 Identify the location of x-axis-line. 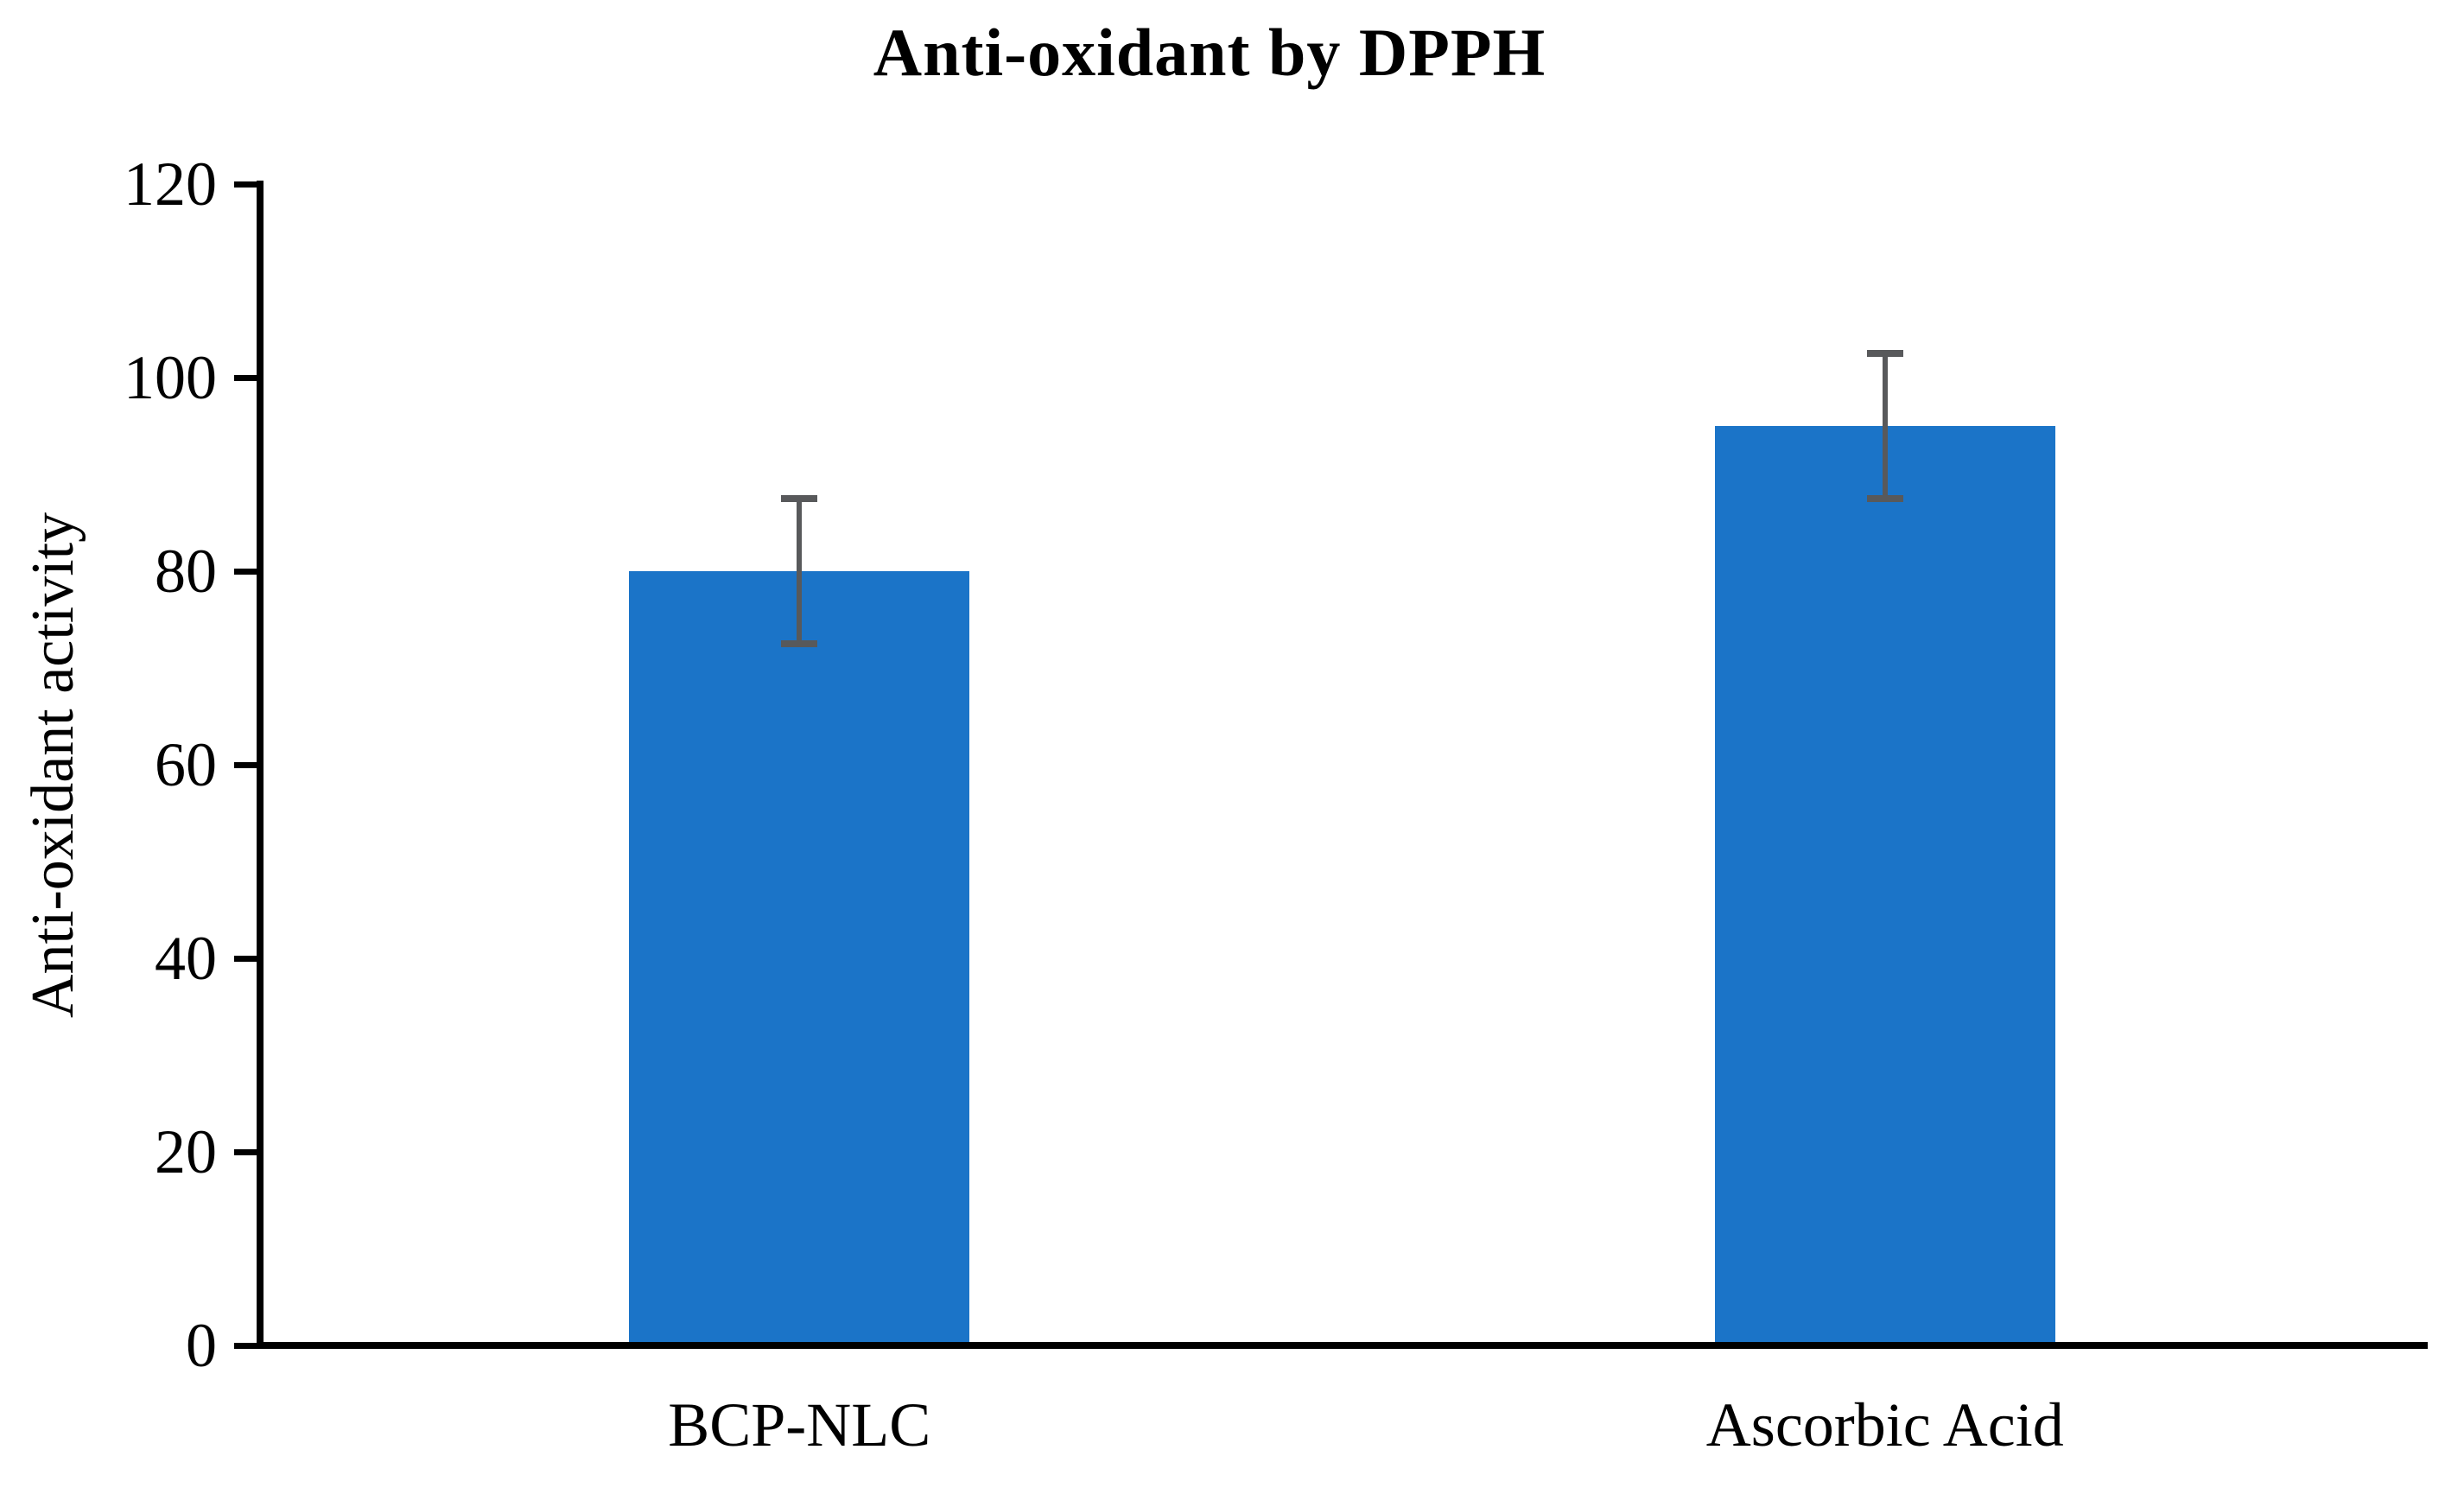
(1342, 1345).